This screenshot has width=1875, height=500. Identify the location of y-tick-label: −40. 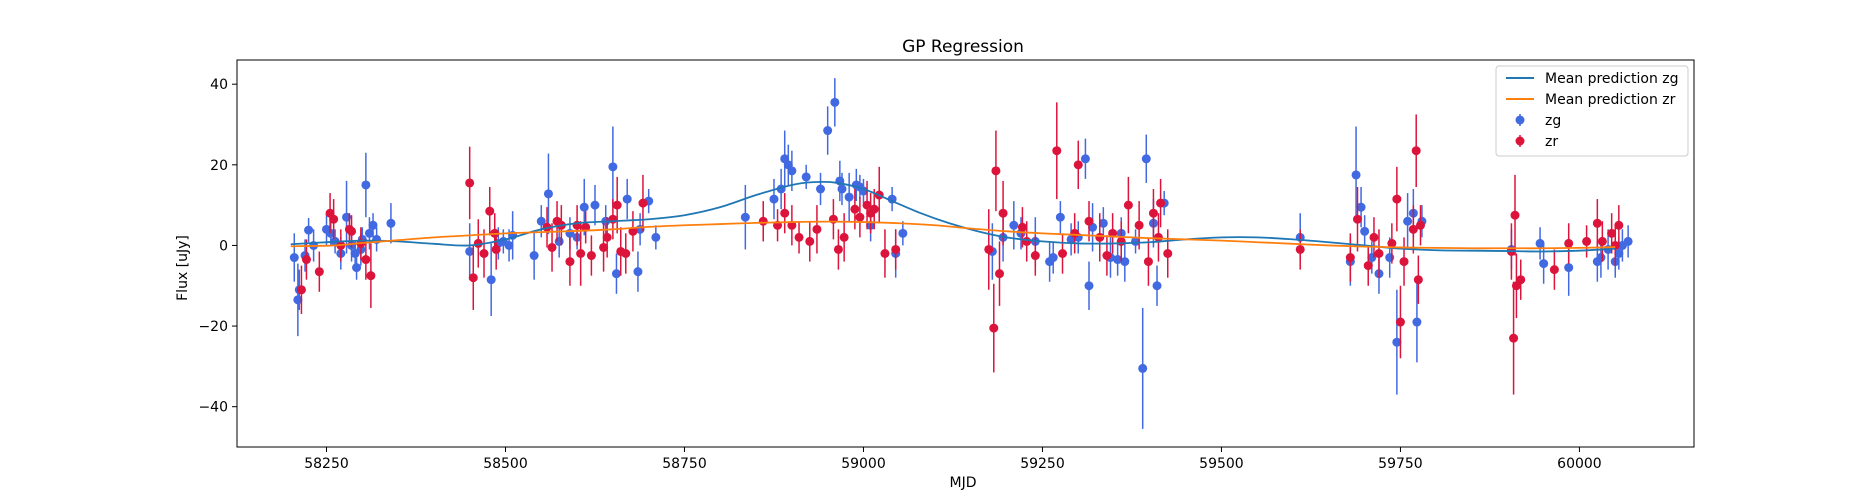
(213, 408).